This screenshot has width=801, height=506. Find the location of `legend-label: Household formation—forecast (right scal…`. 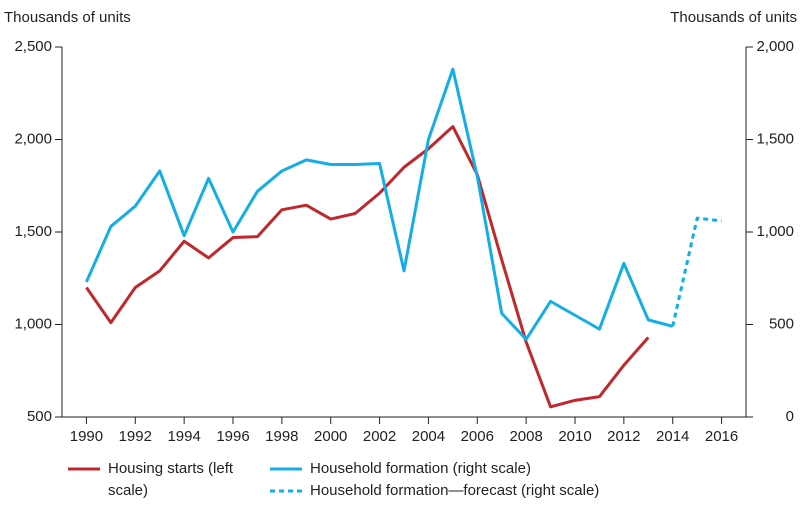

legend-label: Household formation—forecast (right scal… is located at coordinates (455, 490).